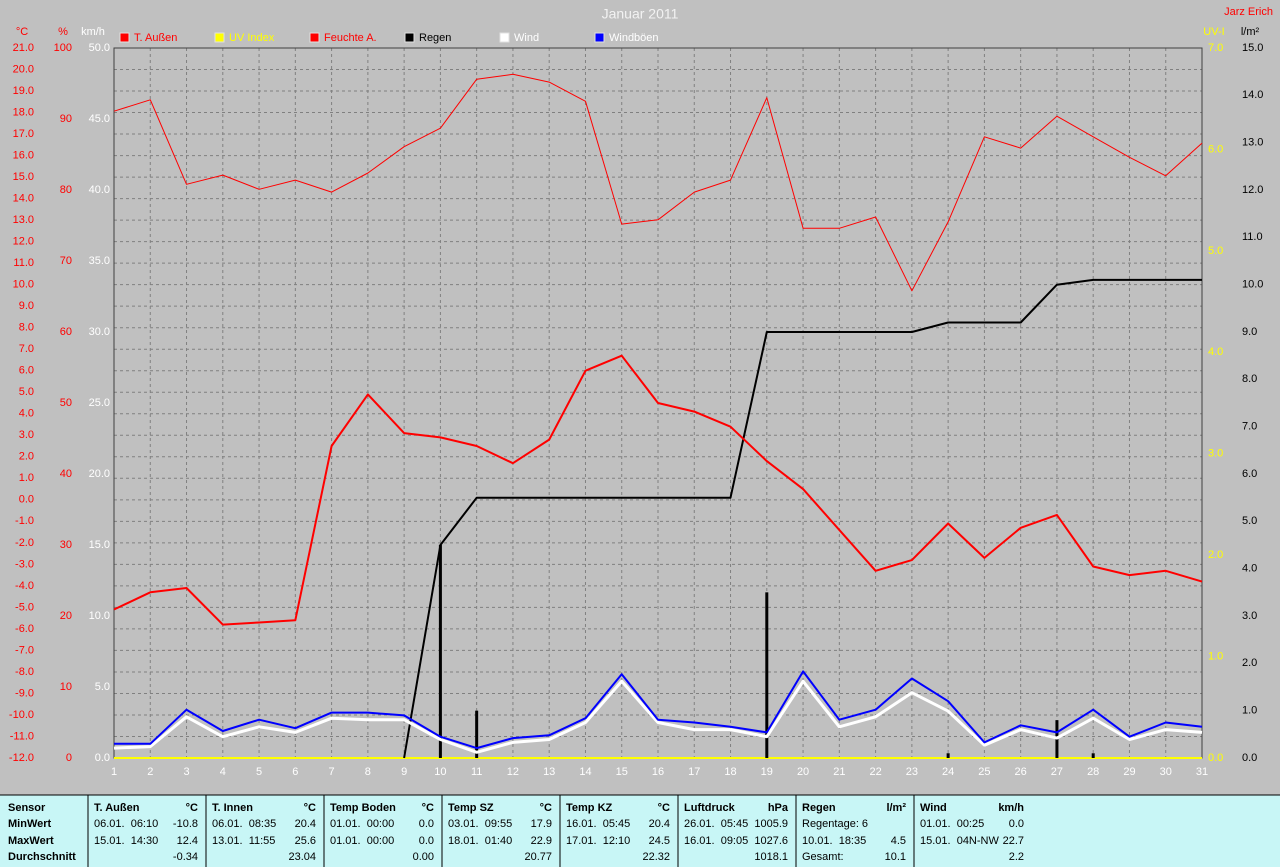 The image size is (1280, 867). I want to click on cell-value: 2.2, so click(1016, 857).